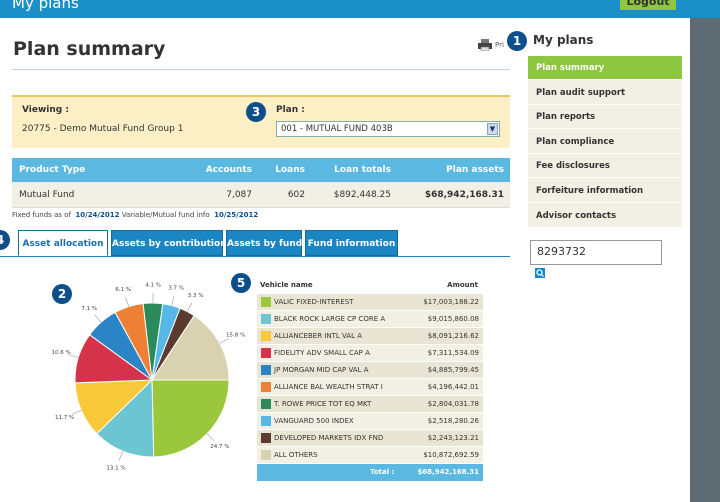  I want to click on print-icon, so click(485, 45).